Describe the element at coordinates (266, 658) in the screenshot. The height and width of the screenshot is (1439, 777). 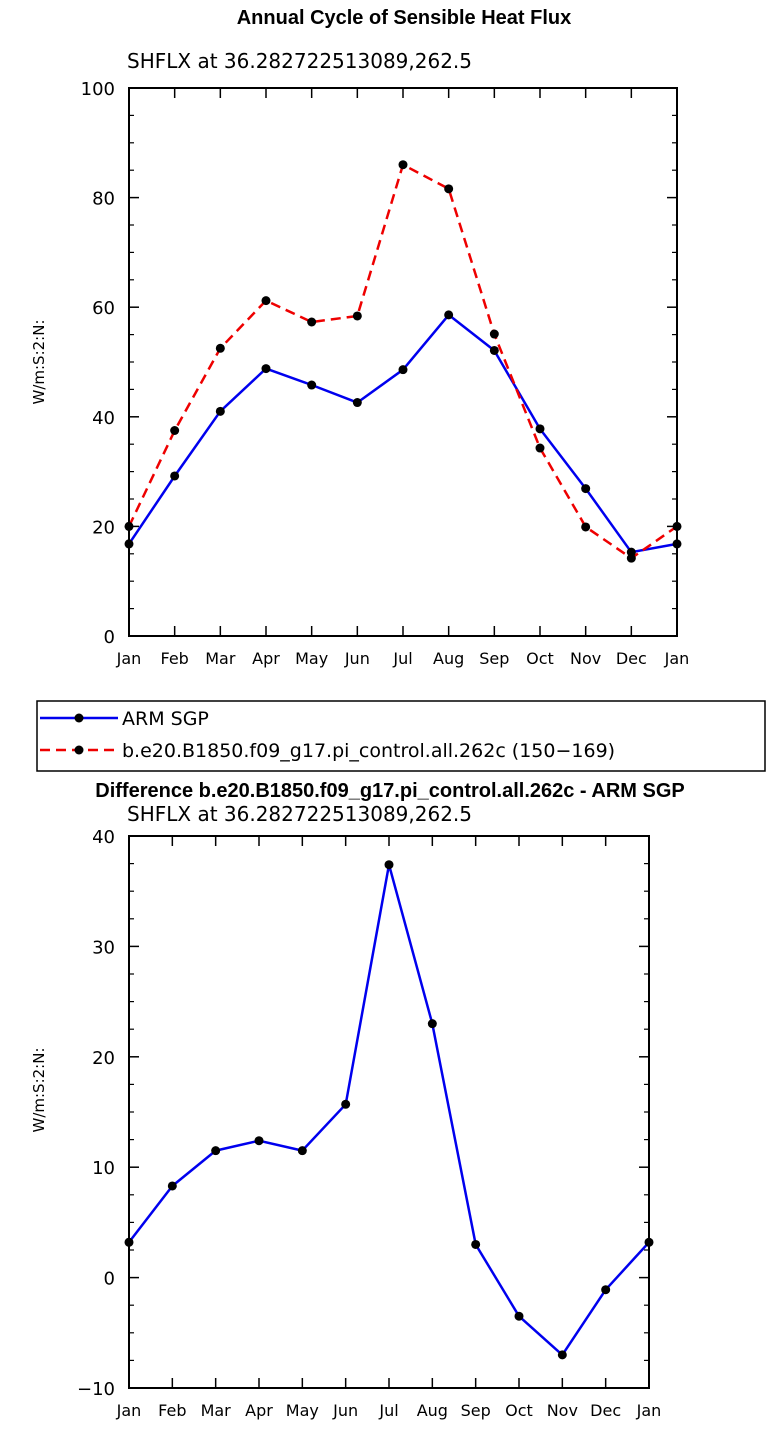
I see `chart1-xtick-label: Apr` at that location.